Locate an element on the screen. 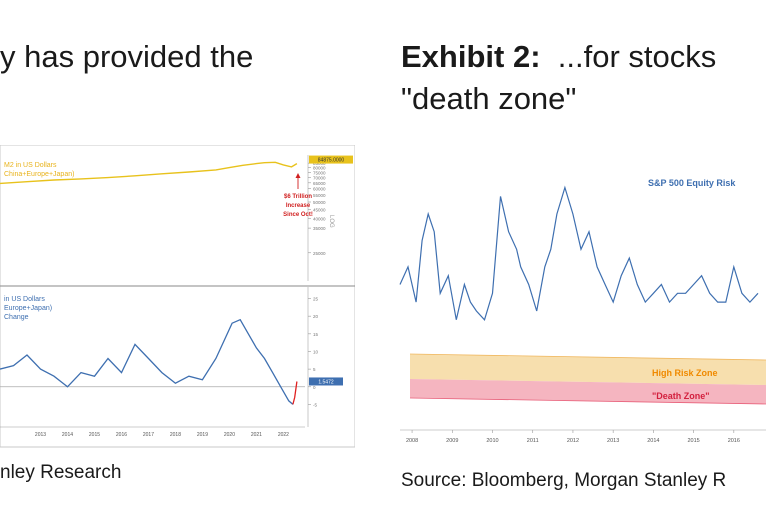 The width and height of the screenshot is (768, 512). yoy-label: Change is located at coordinates (16, 317).